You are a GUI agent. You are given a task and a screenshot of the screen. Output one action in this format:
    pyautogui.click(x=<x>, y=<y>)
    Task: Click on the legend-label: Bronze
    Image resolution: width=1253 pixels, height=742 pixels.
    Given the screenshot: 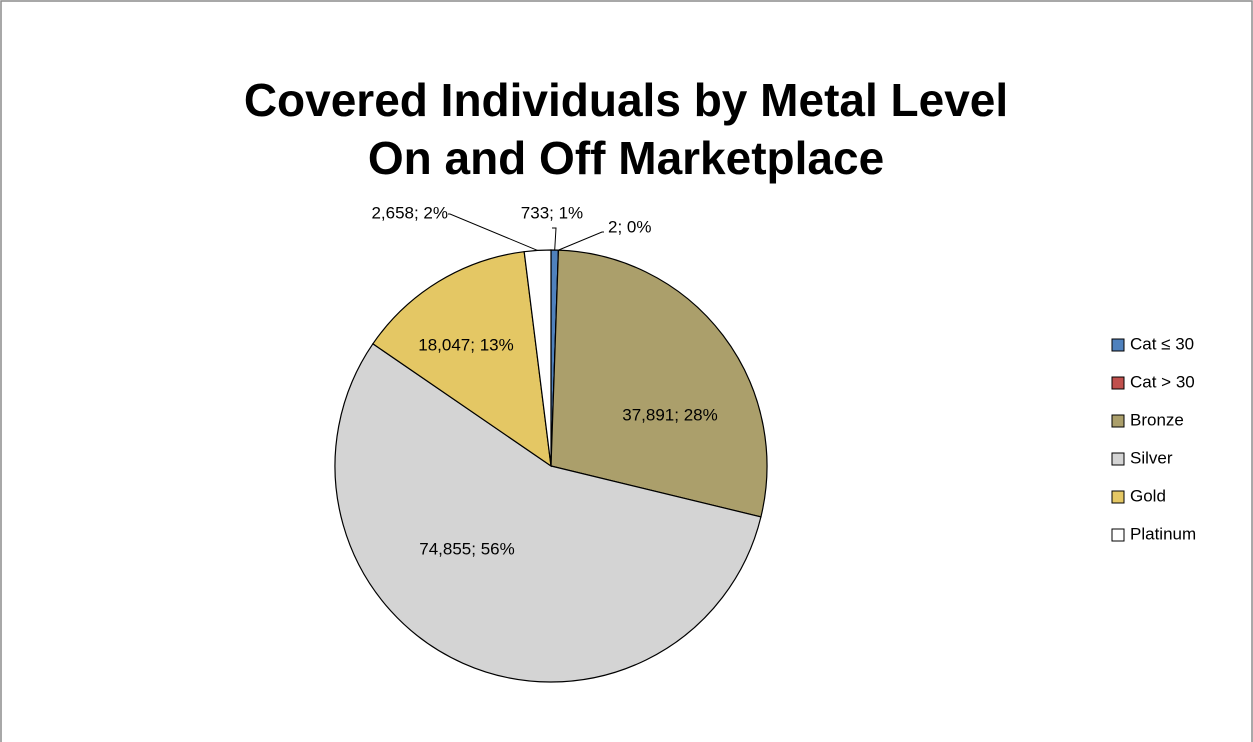 What is the action you would take?
    pyautogui.click(x=1157, y=419)
    